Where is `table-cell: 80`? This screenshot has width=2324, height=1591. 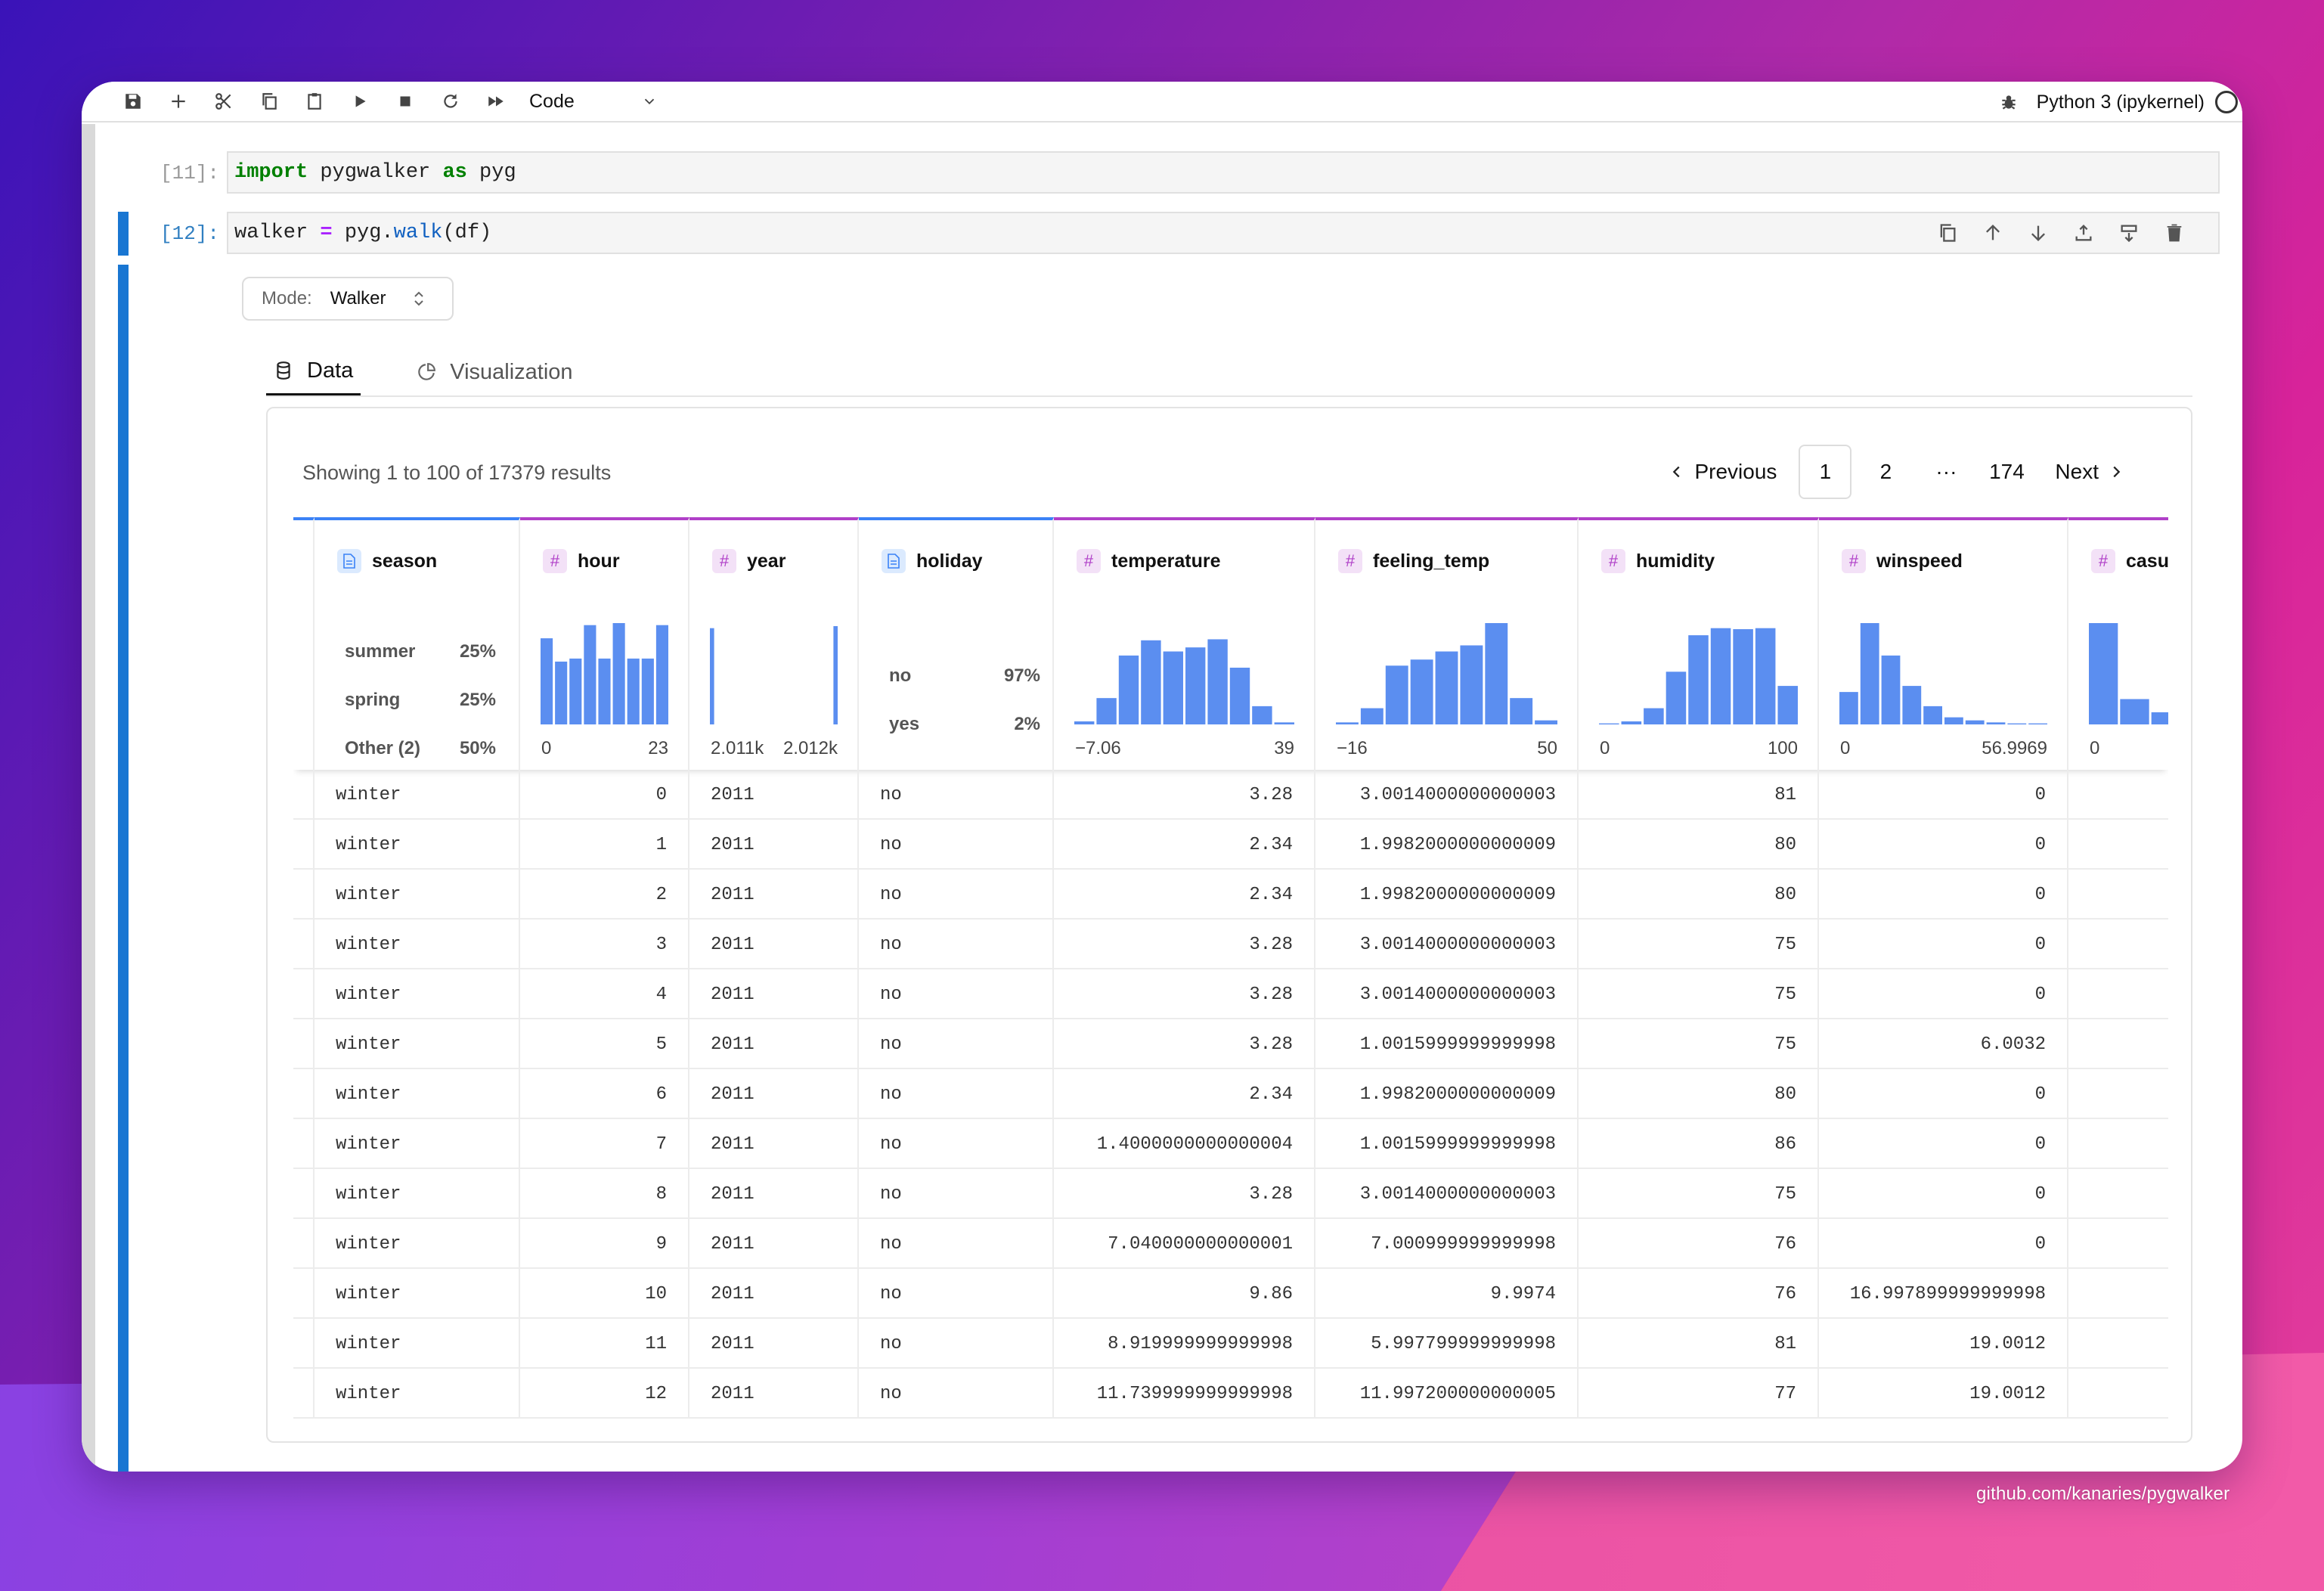 table-cell: 80 is located at coordinates (1699, 895).